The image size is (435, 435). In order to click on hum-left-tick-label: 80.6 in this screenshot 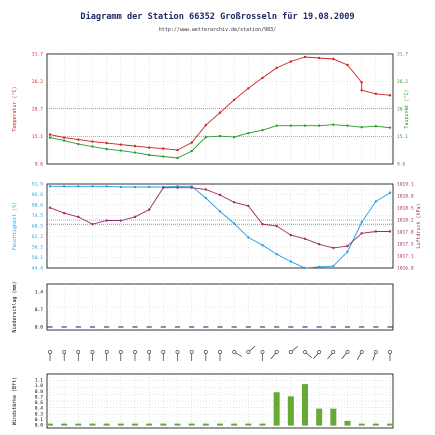, I will do `click(37, 206)`.